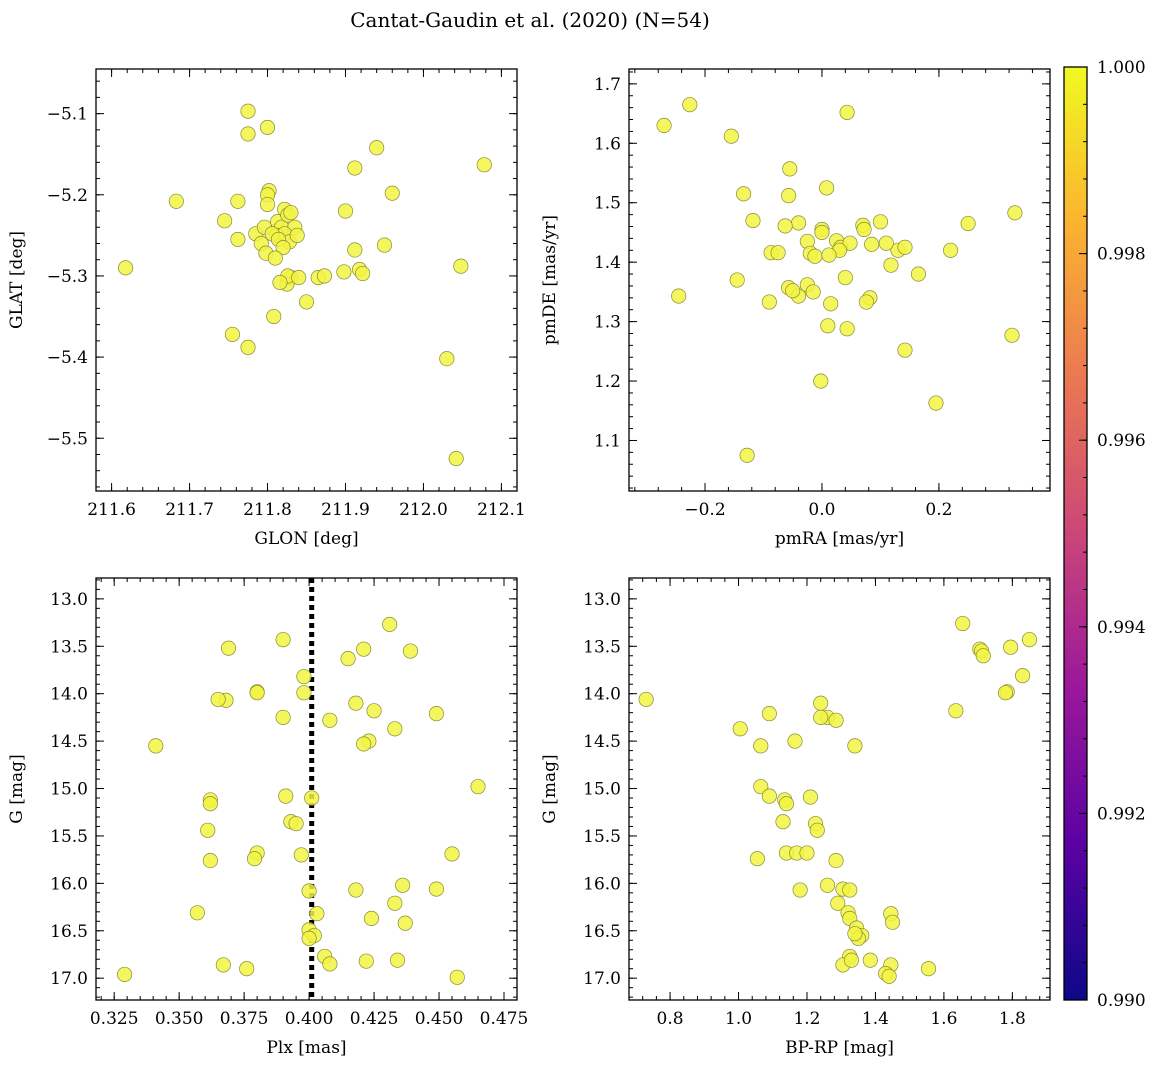 This screenshot has height=1068, width=1161. Describe the element at coordinates (1121, 814) in the screenshot. I see `colorbar-tick-label: 0.992` at that location.